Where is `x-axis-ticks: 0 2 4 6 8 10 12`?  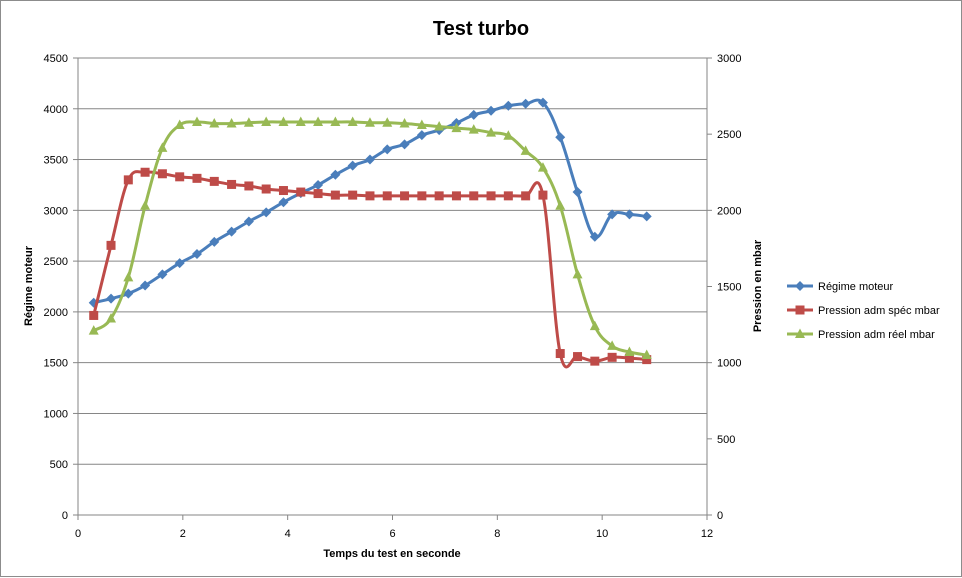
x-axis-ticks: 0 2 4 6 8 10 12 is located at coordinates (394, 527).